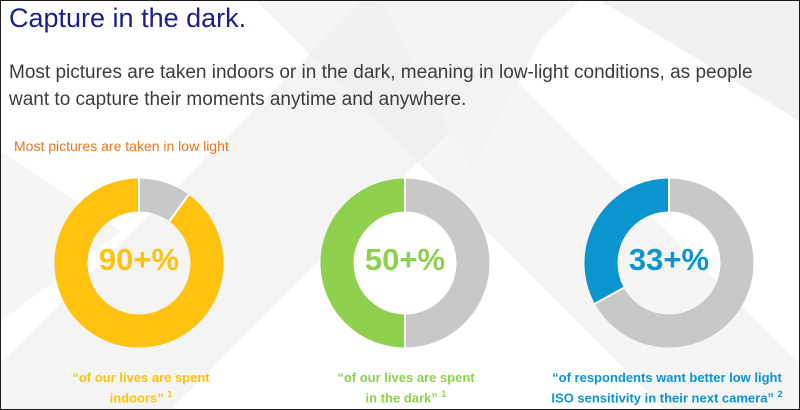 This screenshot has width=800, height=410. Describe the element at coordinates (128, 18) in the screenshot. I see `page-title: Capture in the dark.` at that location.